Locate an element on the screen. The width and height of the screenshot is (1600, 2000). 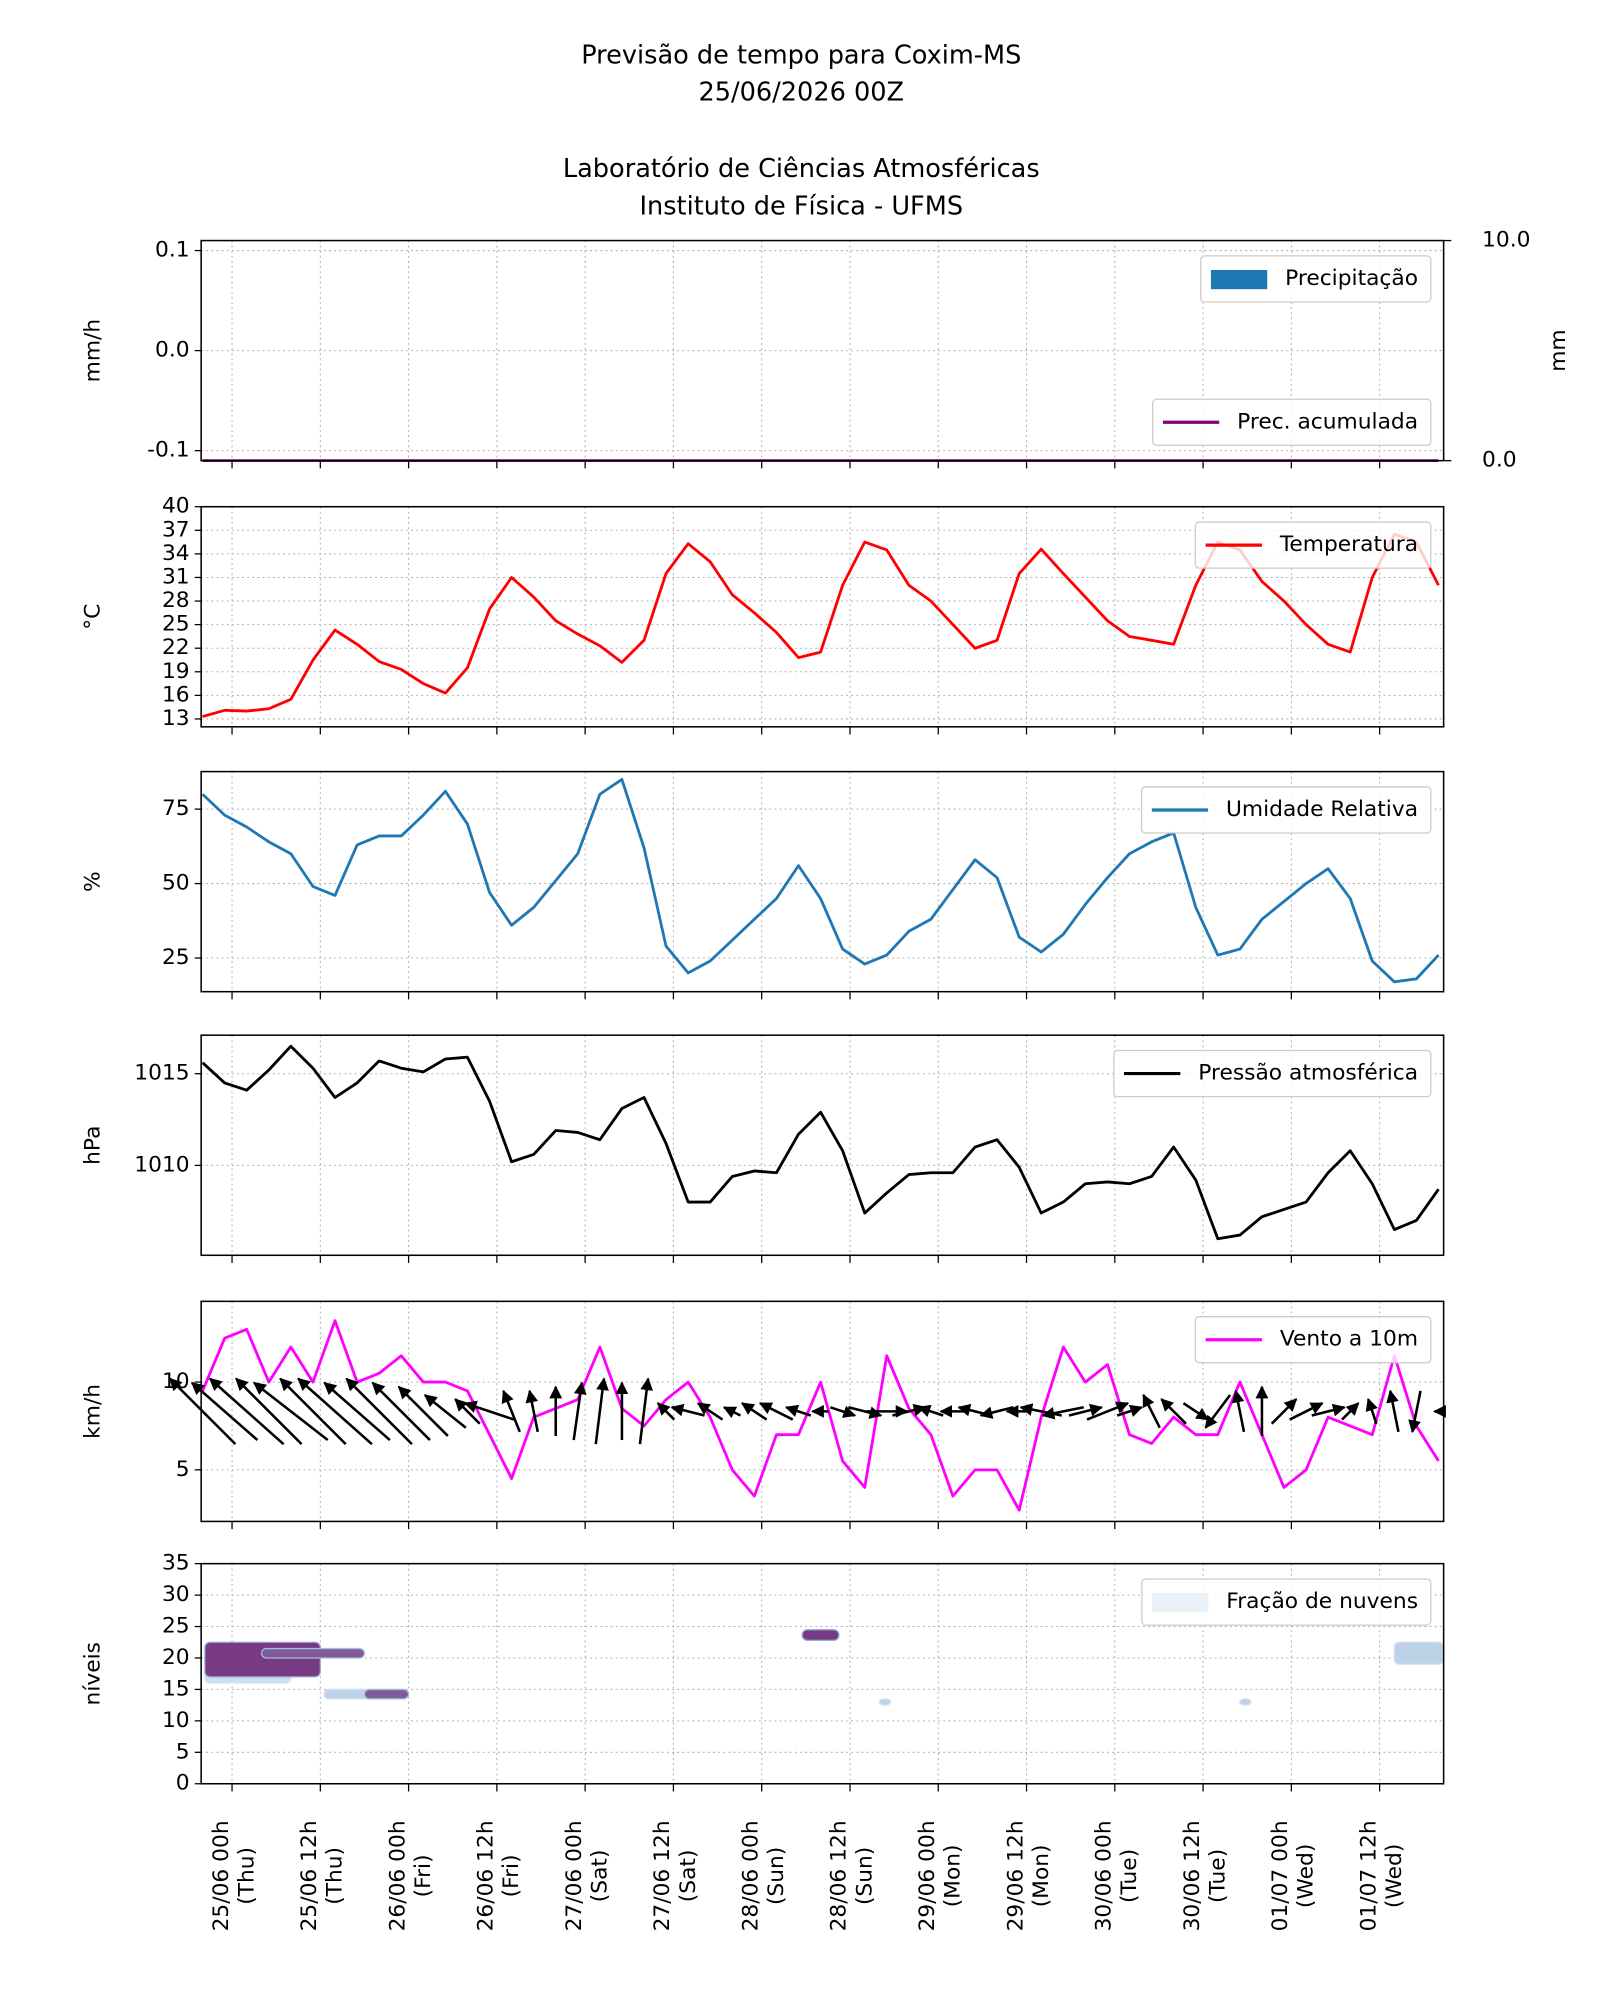
legend-label: Precipitação is located at coordinates (1351, 278).